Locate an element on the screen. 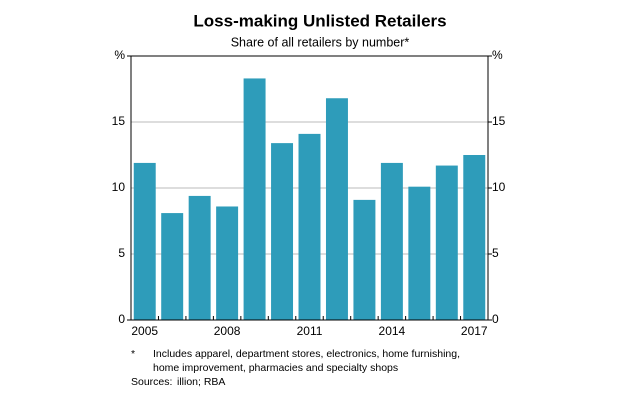 The height and width of the screenshot is (404, 640). y-tick-label: 15 is located at coordinates (119, 121).